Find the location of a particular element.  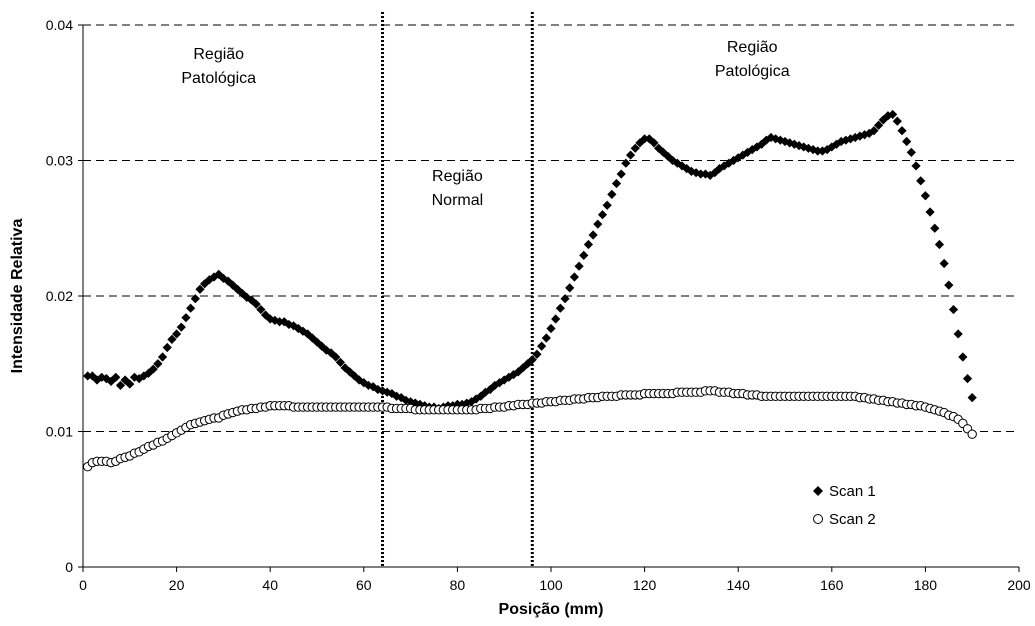

x-tick-label-7: 140 is located at coordinates (739, 585).